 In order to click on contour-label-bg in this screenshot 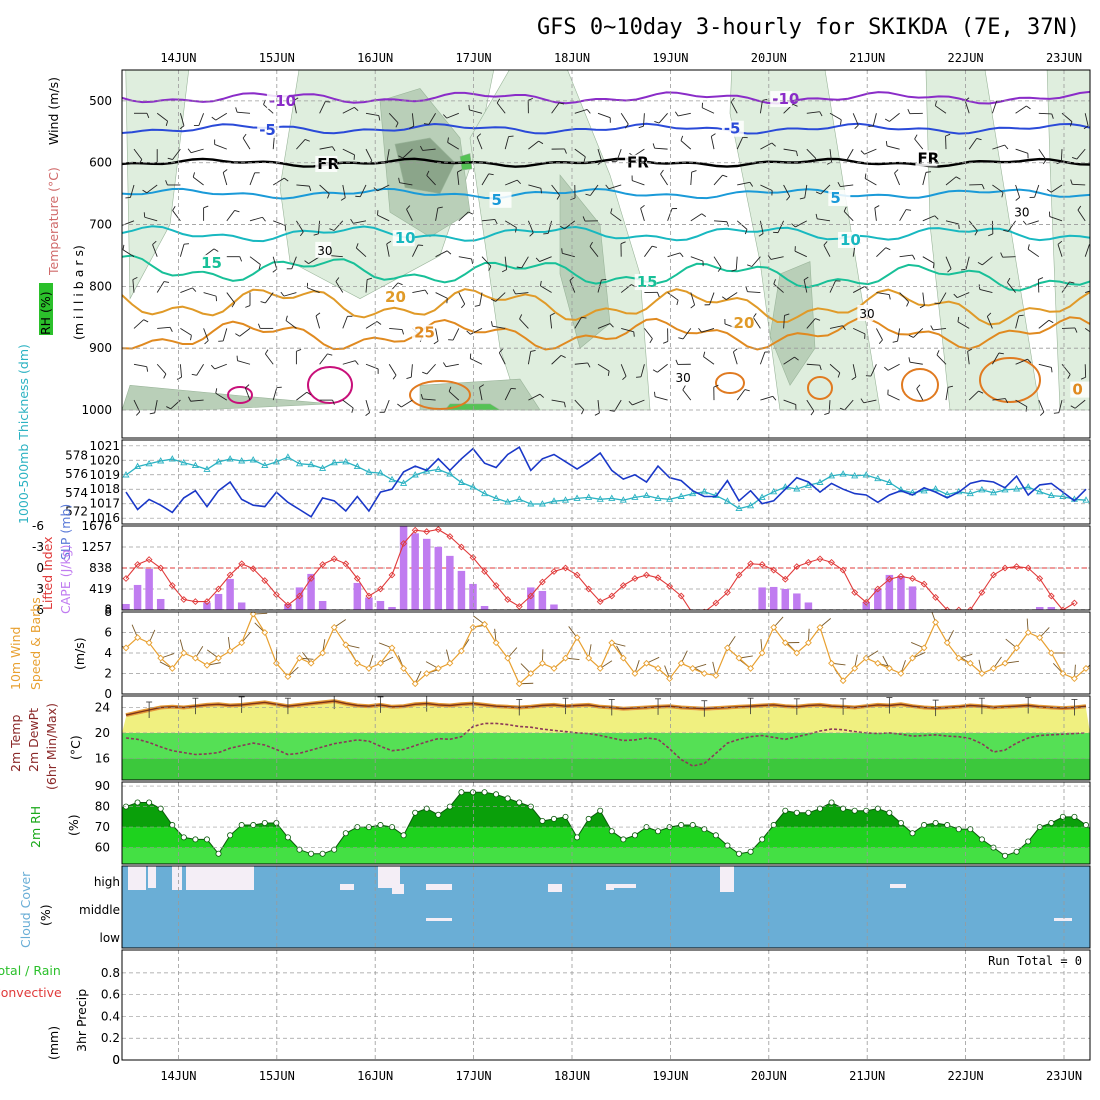, I will do `click(1020, 211)`.